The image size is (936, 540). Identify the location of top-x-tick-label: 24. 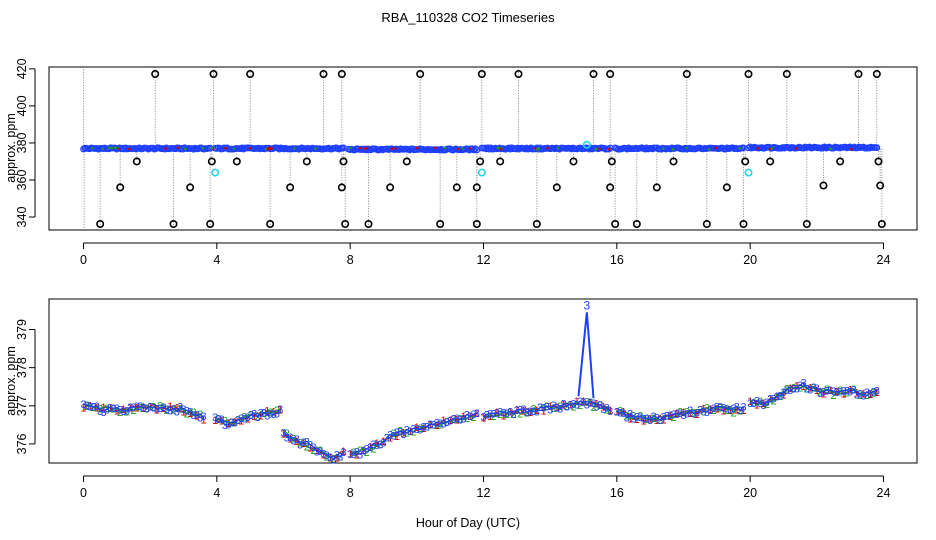
(884, 260).